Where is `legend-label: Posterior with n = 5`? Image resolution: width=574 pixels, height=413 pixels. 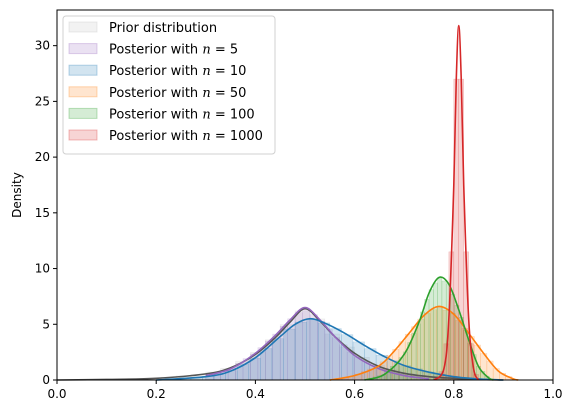 legend-label: Posterior with n = 5 is located at coordinates (173, 50).